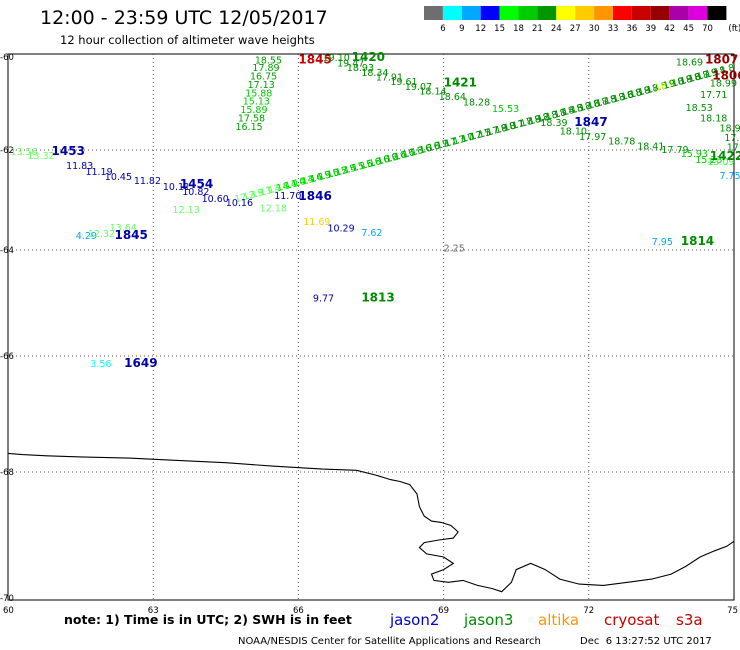 Image resolution: width=740 pixels, height=650 pixels. Describe the element at coordinates (303, 182) in the screenshot. I see `swh-value: 14.3` at that location.